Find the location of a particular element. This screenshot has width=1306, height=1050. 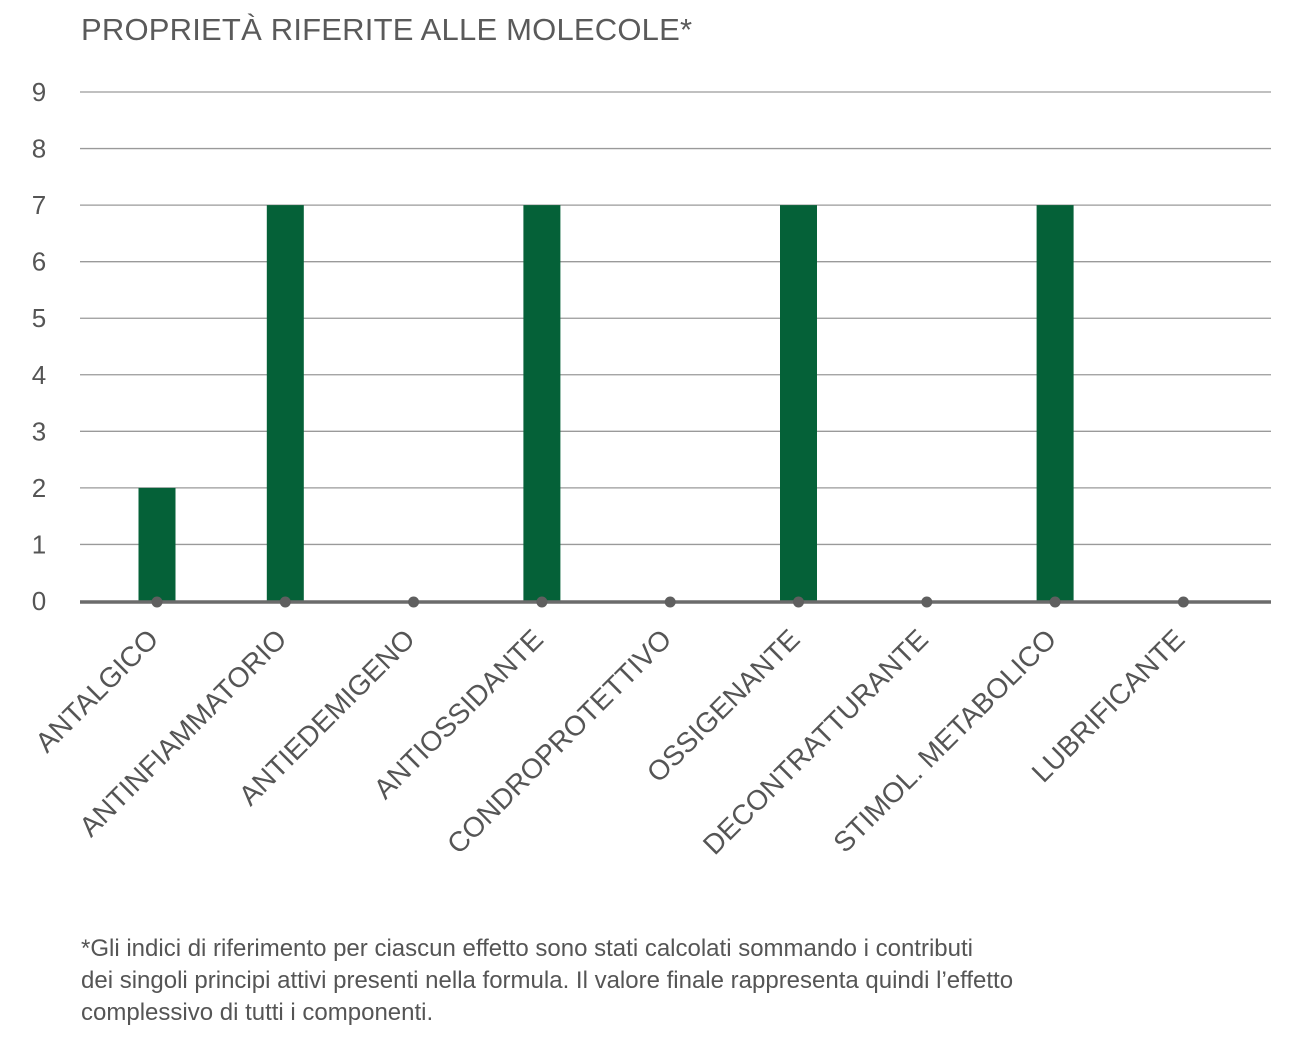

y-tick-label: 5 is located at coordinates (39, 318).